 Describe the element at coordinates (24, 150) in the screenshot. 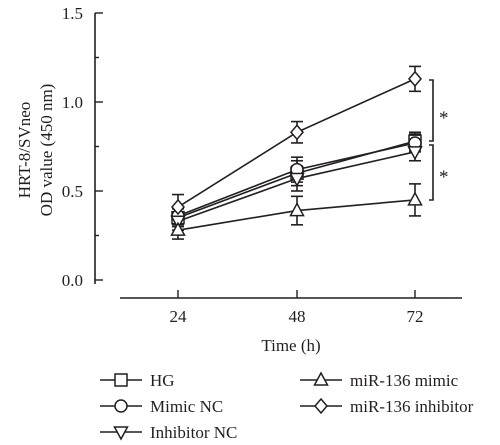

I see `y-axis-title-line-1: HRT-8/SVneo` at that location.